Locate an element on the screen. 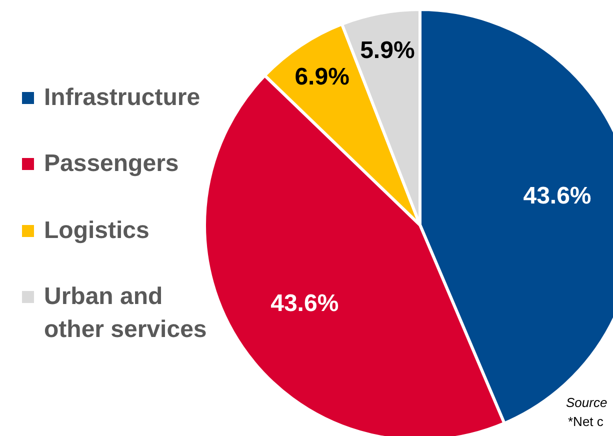 The width and height of the screenshot is (613, 436). text: Source is located at coordinates (587, 402).